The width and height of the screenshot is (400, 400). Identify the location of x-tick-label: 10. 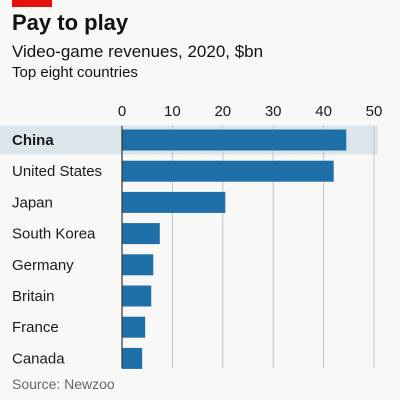
(172, 111).